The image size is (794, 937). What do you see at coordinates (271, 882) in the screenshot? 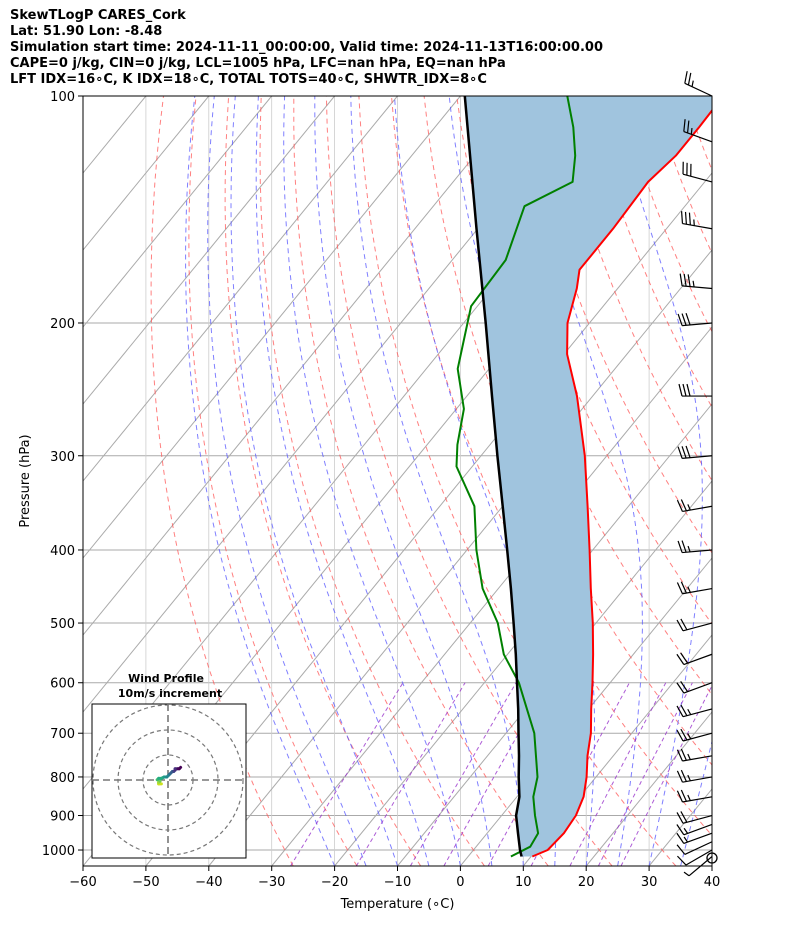
I see `x-tick-label: −30` at bounding box center [271, 882].